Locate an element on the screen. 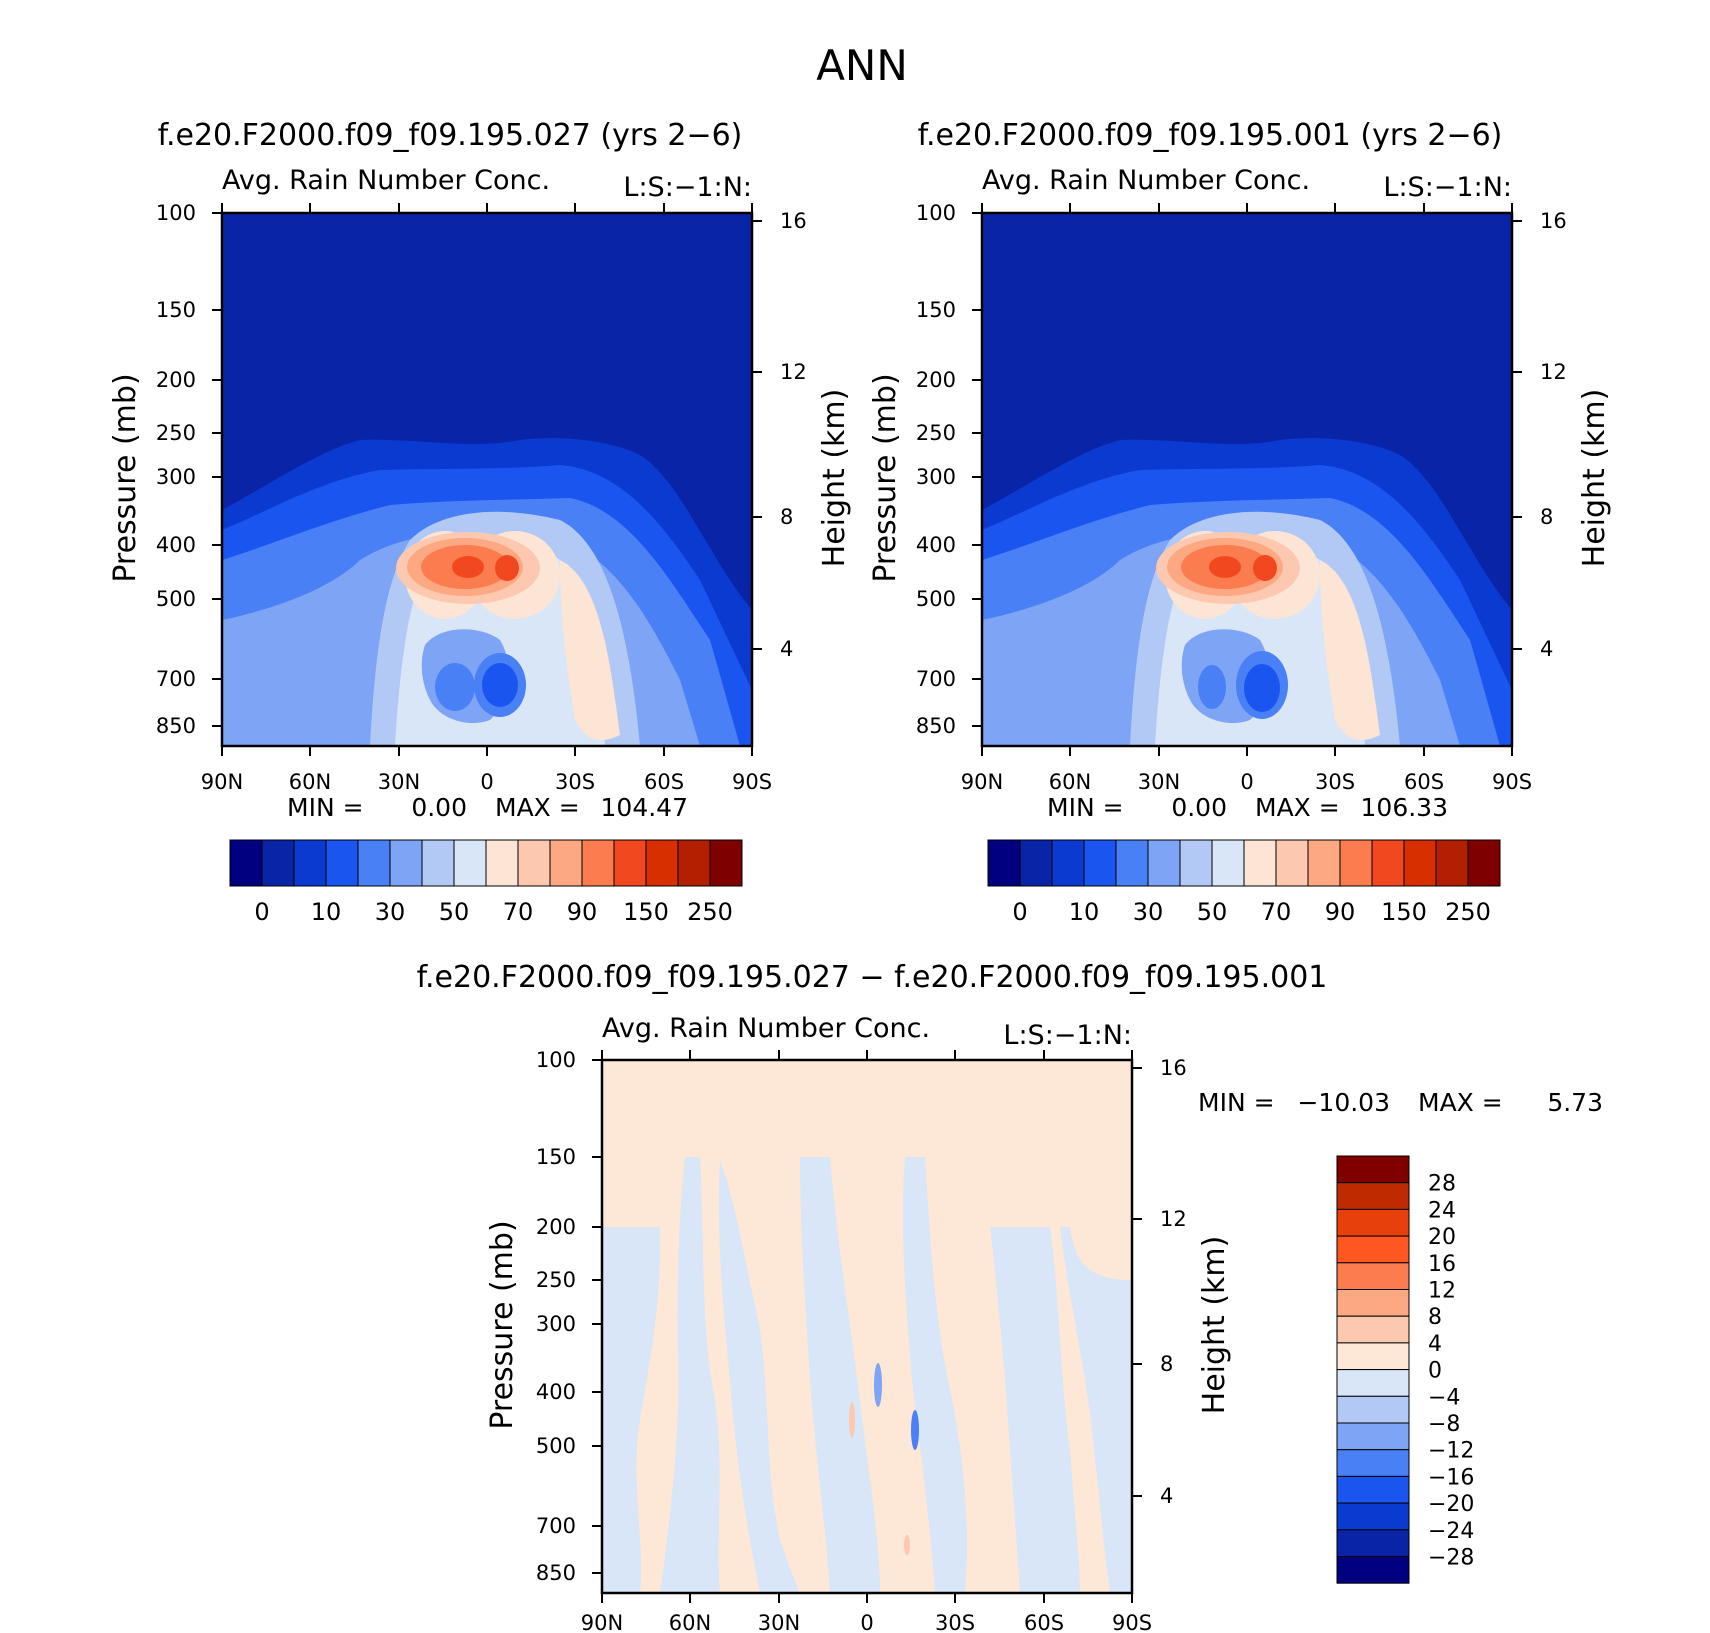 The image size is (1710, 1633). colorbar-label: 12 is located at coordinates (1442, 1291).